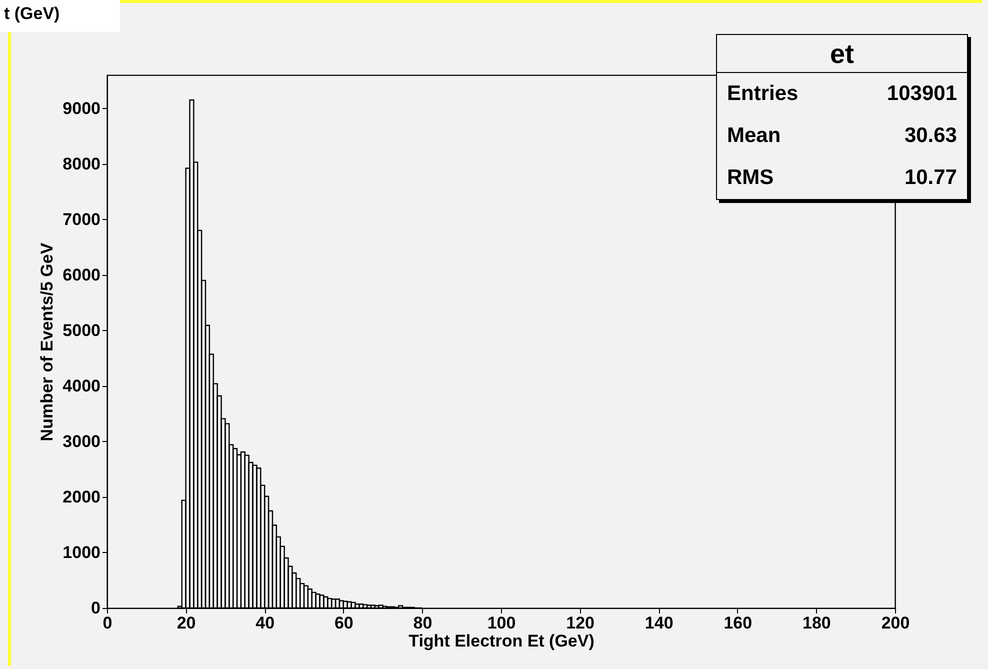 Image resolution: width=988 pixels, height=669 pixels. I want to click on y-tick-label: 9000, so click(81, 108).